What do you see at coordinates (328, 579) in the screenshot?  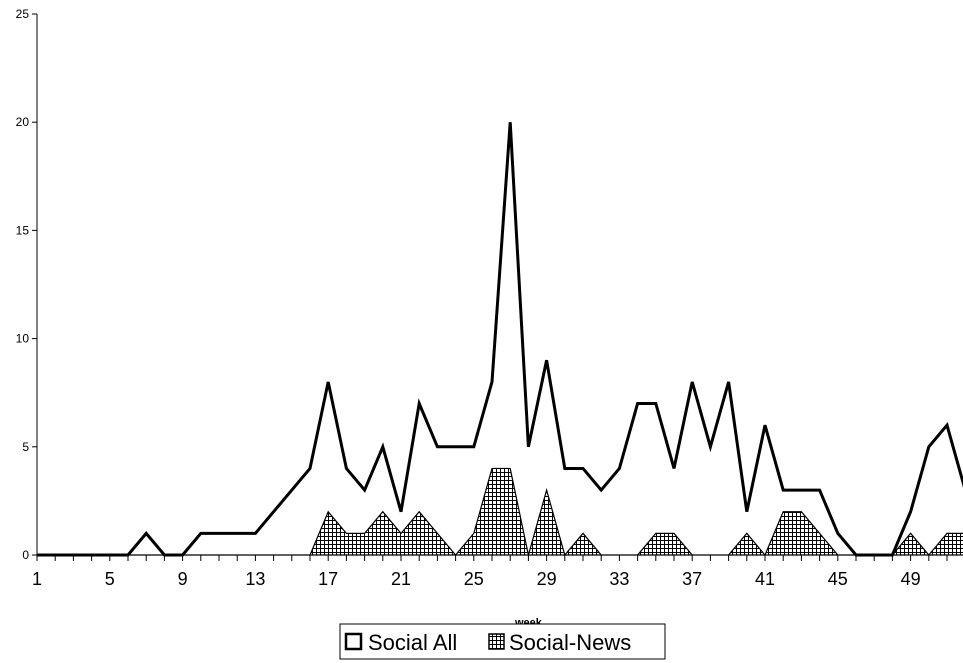 I see `x-tick-label: 17` at bounding box center [328, 579].